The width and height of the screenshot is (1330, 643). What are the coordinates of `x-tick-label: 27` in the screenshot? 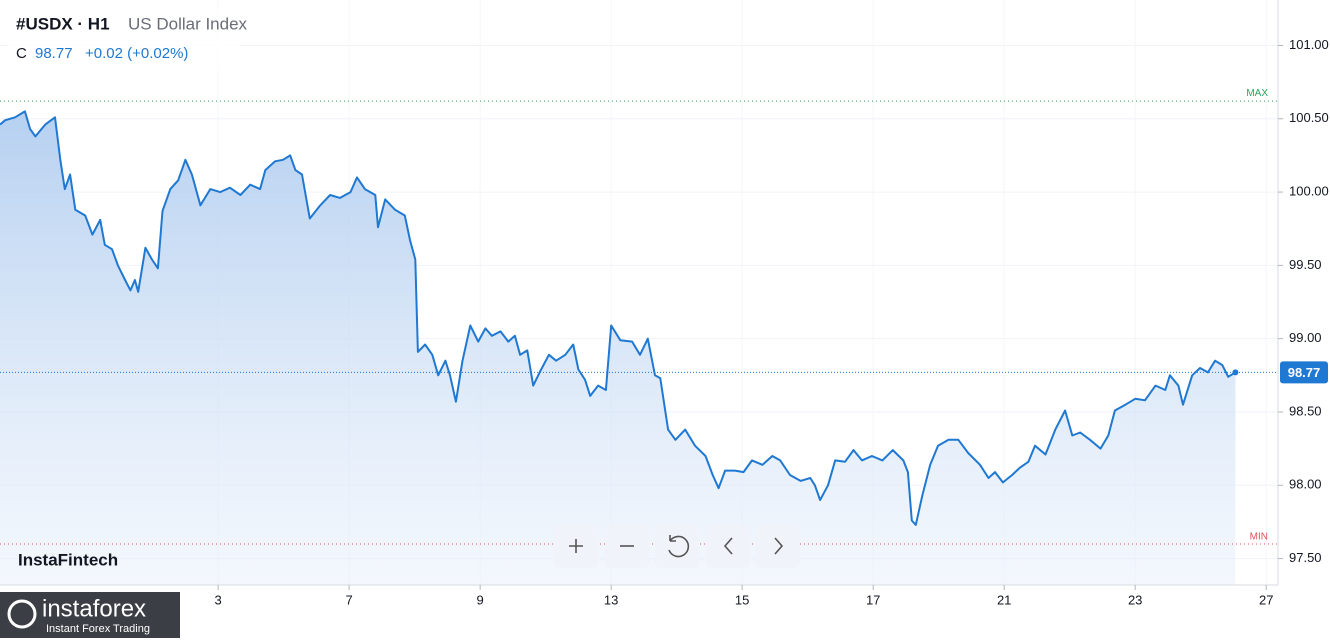 It's located at (1266, 599).